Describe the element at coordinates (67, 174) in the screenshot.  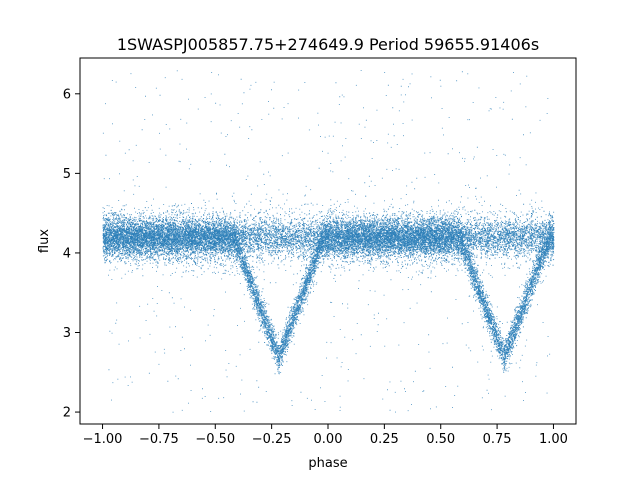
I see `y-tick-label: 5` at that location.